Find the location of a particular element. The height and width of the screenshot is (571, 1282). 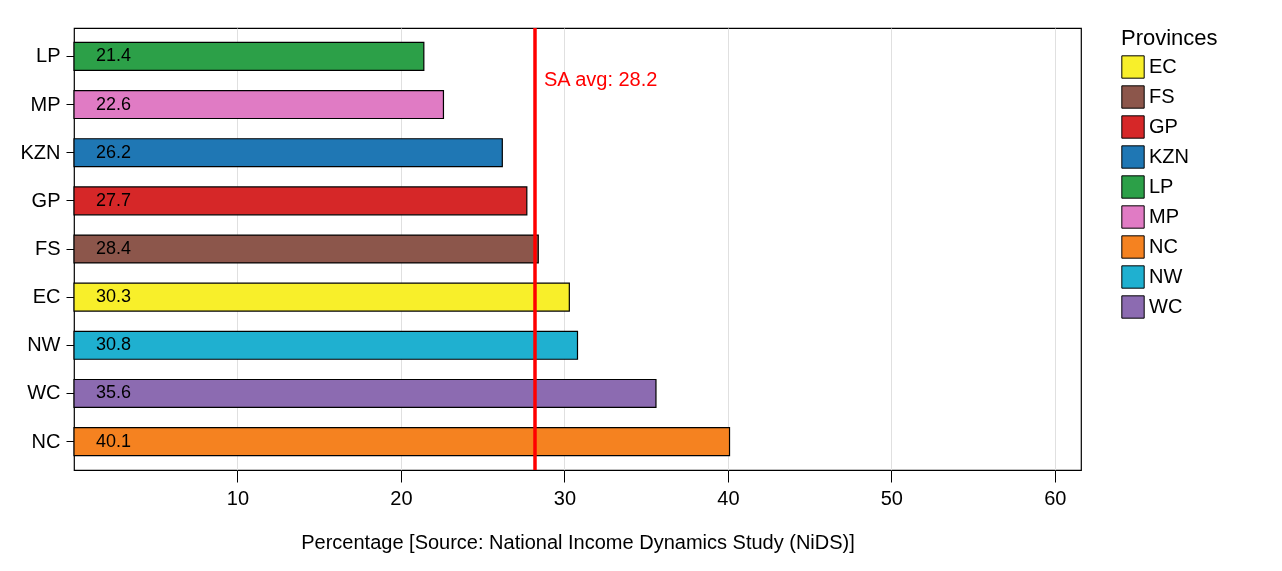

legend-label: NW is located at coordinates (1166, 276).